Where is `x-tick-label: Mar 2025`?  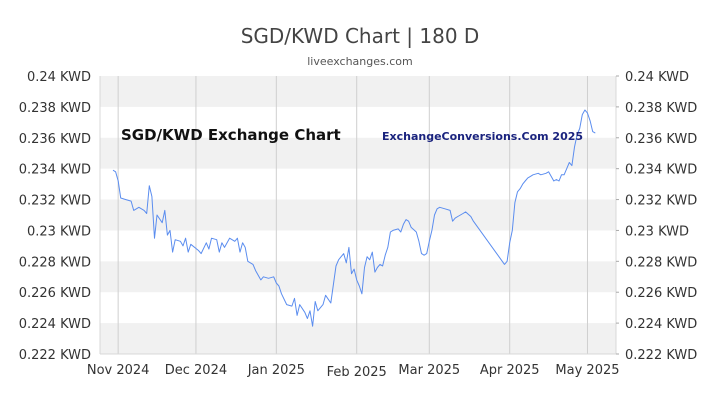
x-tick-label: Mar 2025 is located at coordinates (429, 370).